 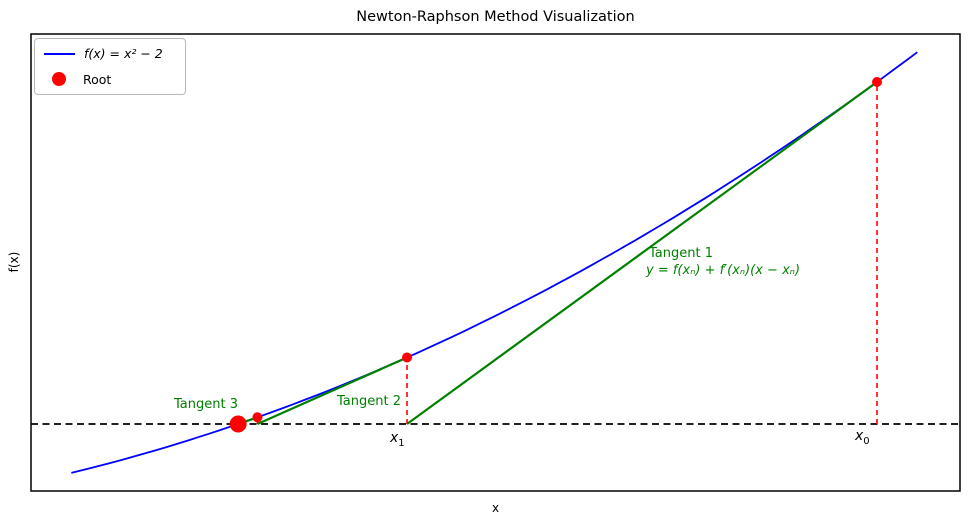 What do you see at coordinates (877, 81) in the screenshot?
I see `iterate-point-x0` at bounding box center [877, 81].